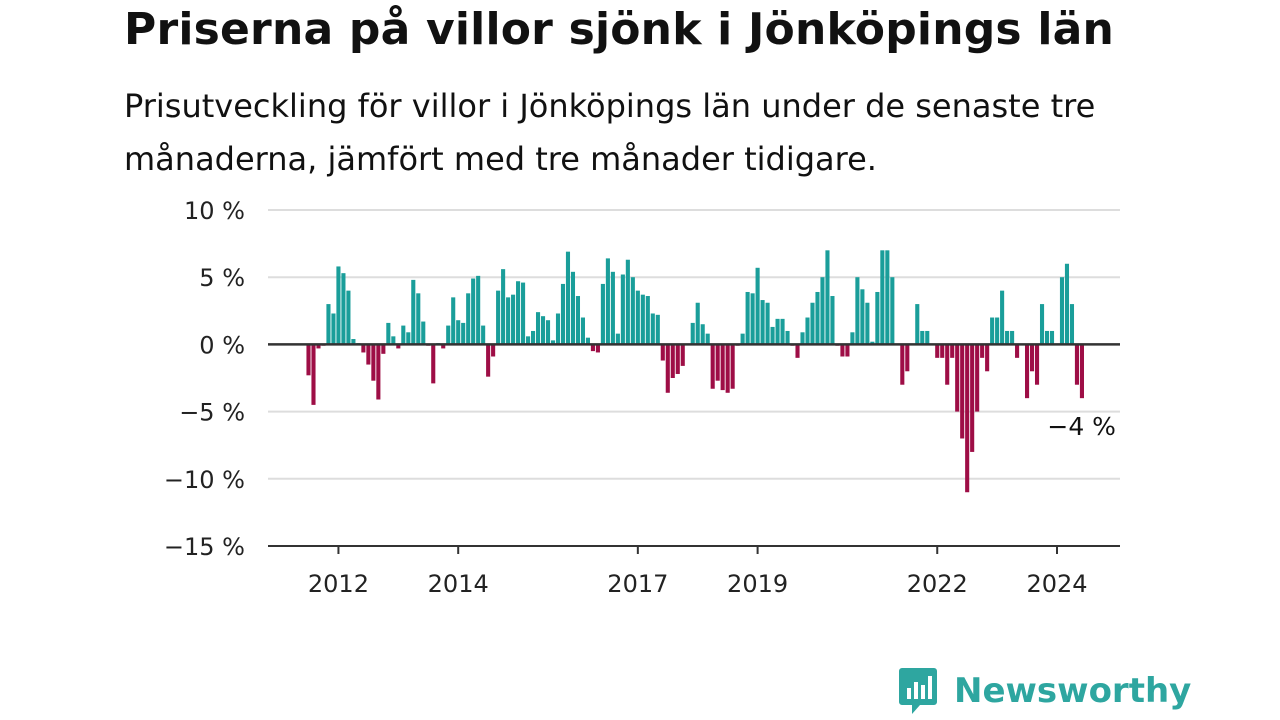 Image resolution: width=1280 pixels, height=720 pixels. What do you see at coordinates (1081, 426) in the screenshot?
I see `last-value-label: −4 %` at bounding box center [1081, 426].